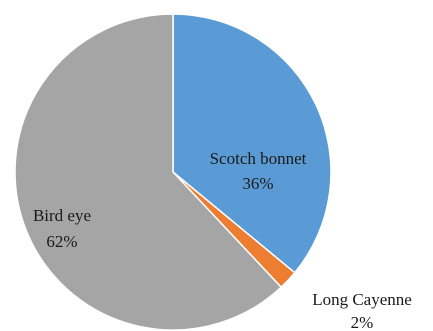 This screenshot has height=331, width=433. Describe the element at coordinates (61, 241) in the screenshot. I see `slice-percent-bird-eye: 62%` at that location.